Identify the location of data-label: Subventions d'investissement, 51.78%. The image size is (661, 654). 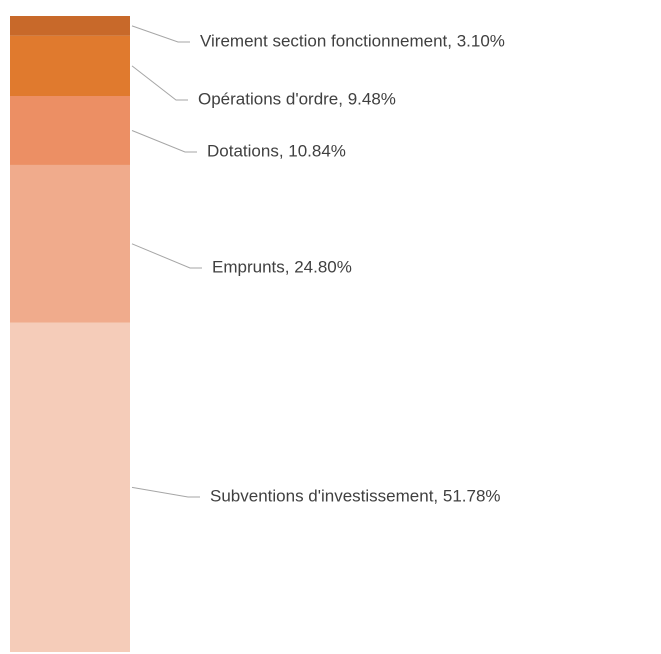
(355, 495).